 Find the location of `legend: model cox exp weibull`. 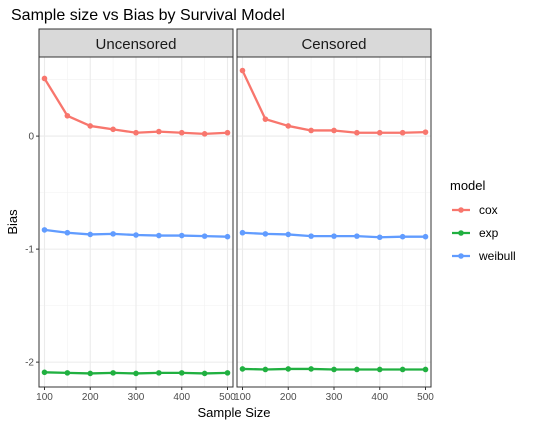

legend: model cox exp weibull is located at coordinates (483, 220).